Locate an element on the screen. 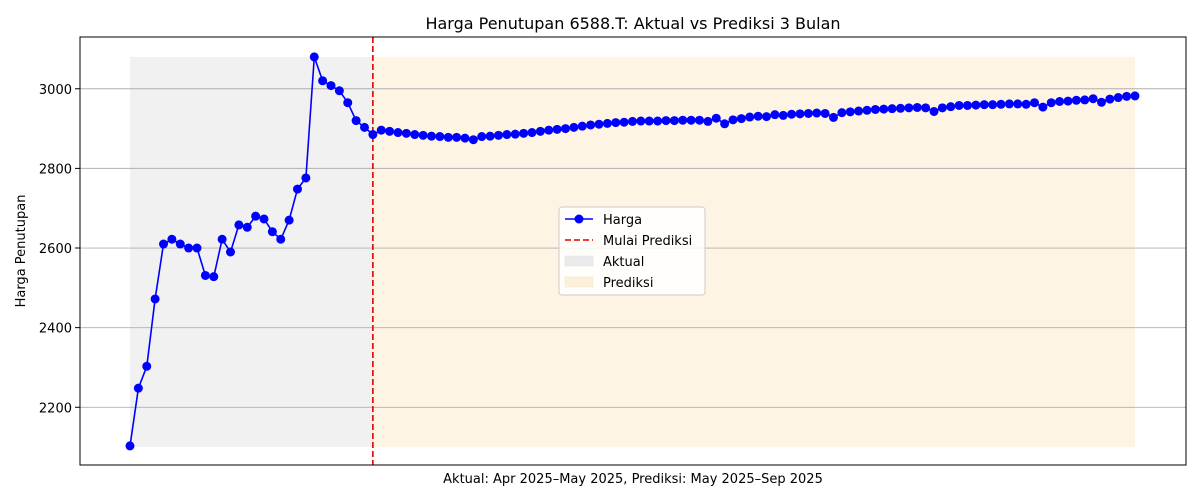 The height and width of the screenshot is (500, 1200). legend-box is located at coordinates (632, 251).